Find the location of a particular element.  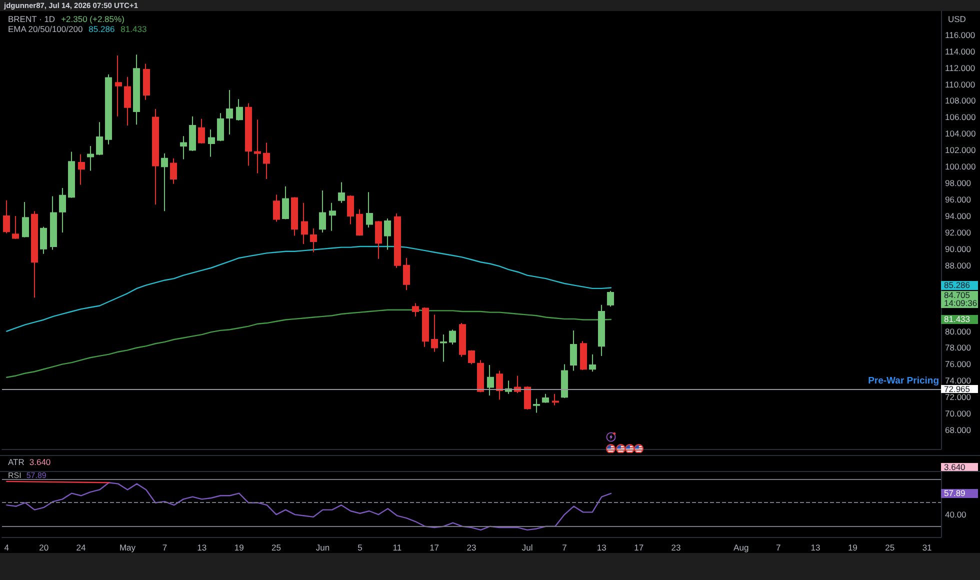

y-tick-label: 104.000 is located at coordinates (960, 133).